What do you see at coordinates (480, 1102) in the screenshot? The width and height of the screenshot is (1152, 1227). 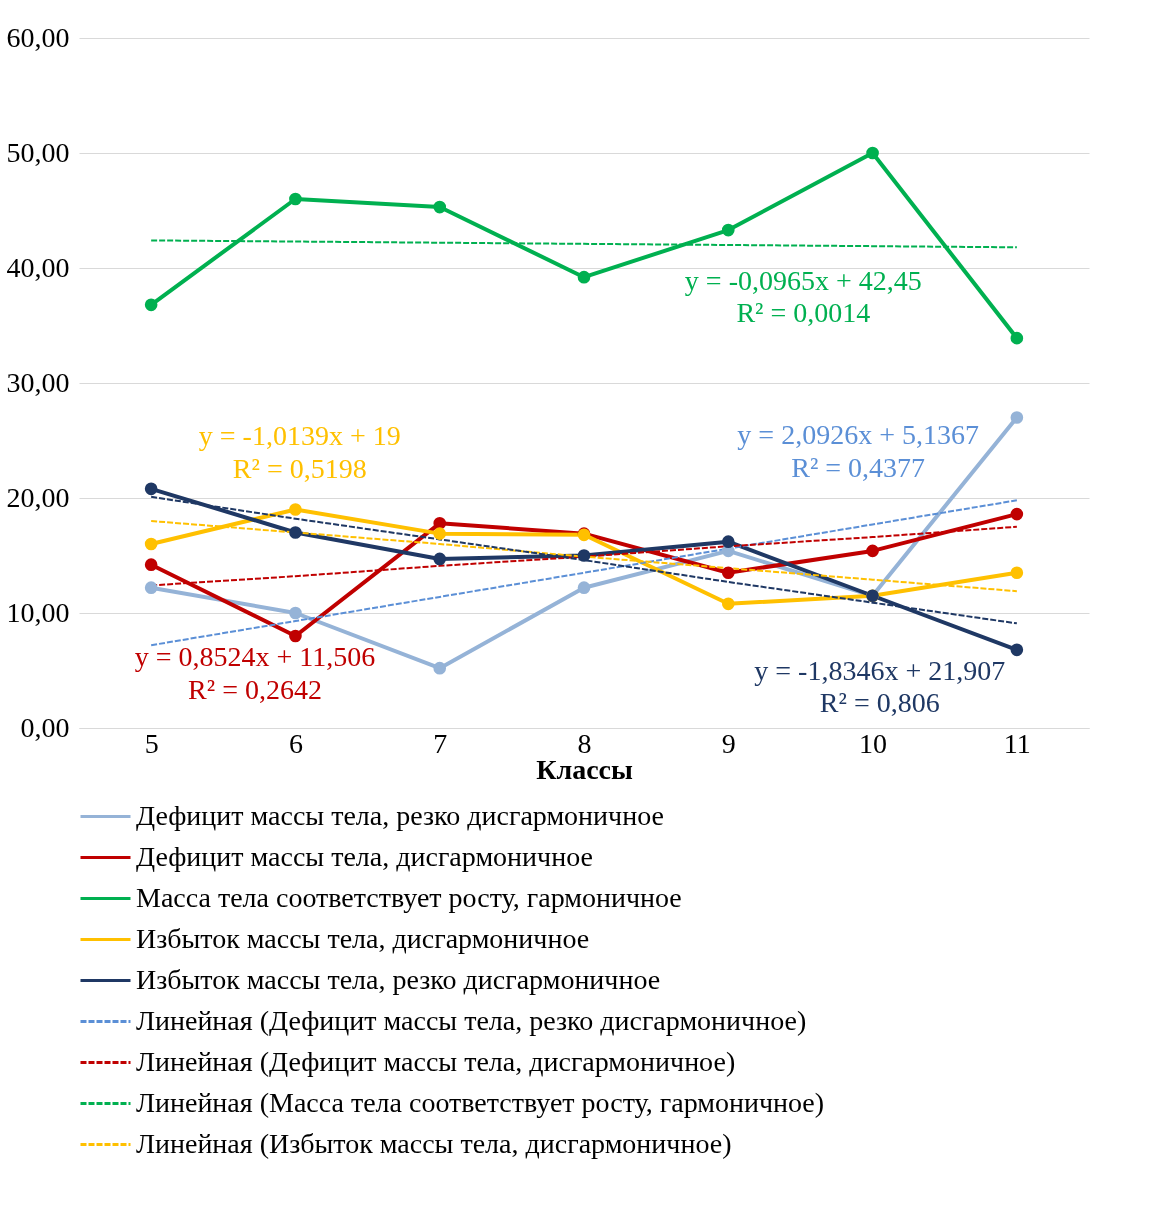 I see `legend-label: Линейная (Масса тела соответствует росту, гармоничное)` at bounding box center [480, 1102].